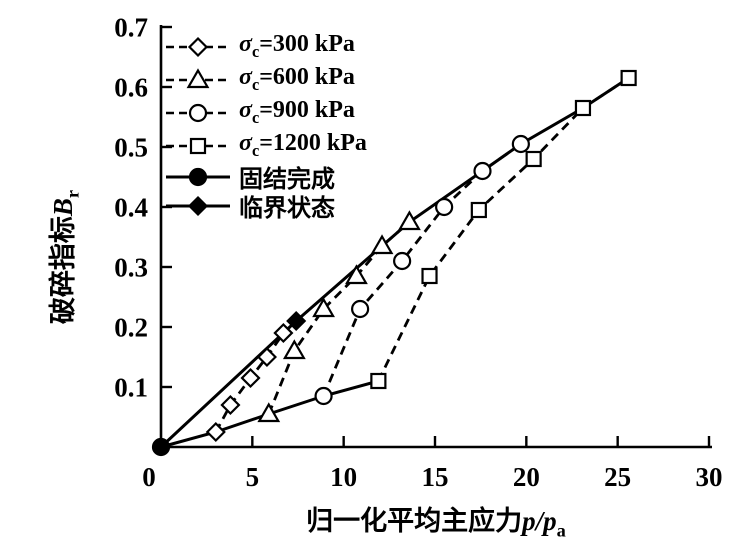  I want to click on y-tick-label: 0.3, so click(131, 268).